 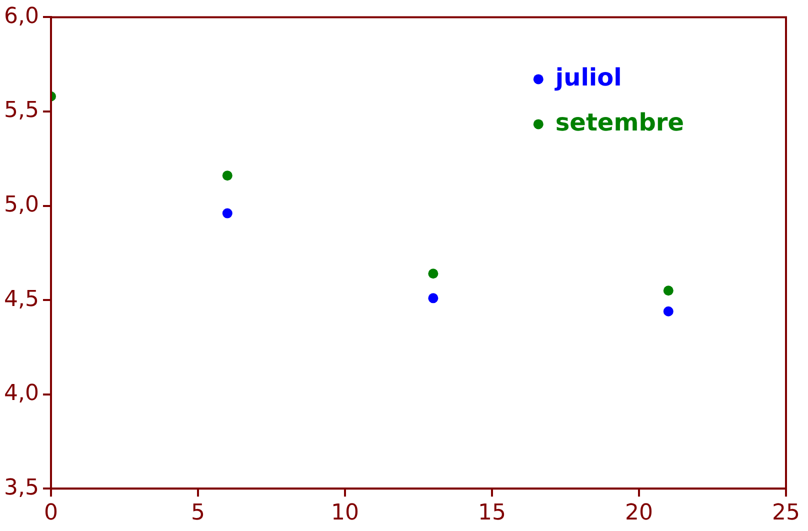 What do you see at coordinates (638, 513) in the screenshot?
I see `x-tick-label: 20` at bounding box center [638, 513].